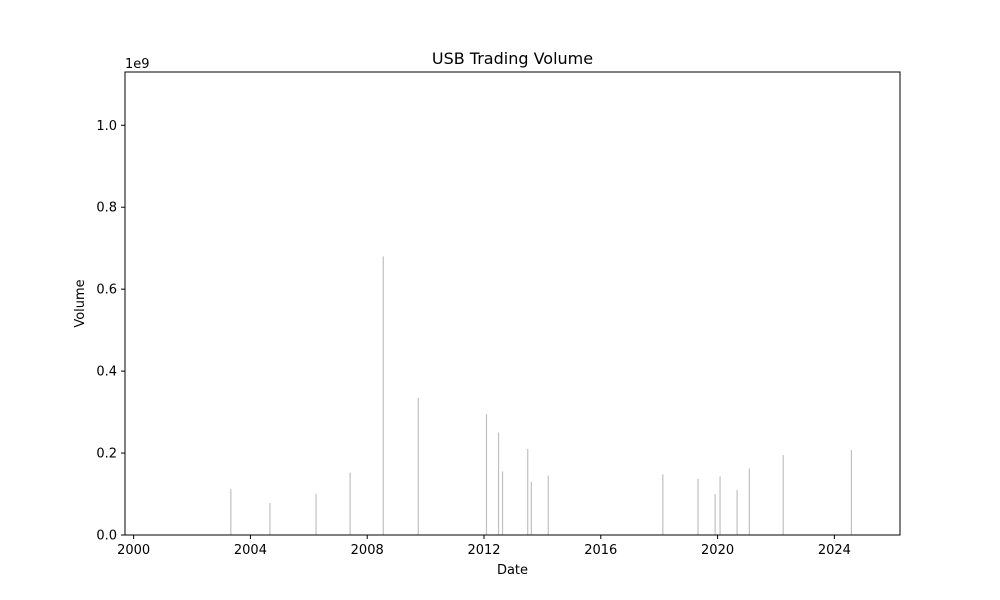 This screenshot has width=1000, height=600. Describe the element at coordinates (600, 550) in the screenshot. I see `x-tick-label: 2016` at that location.